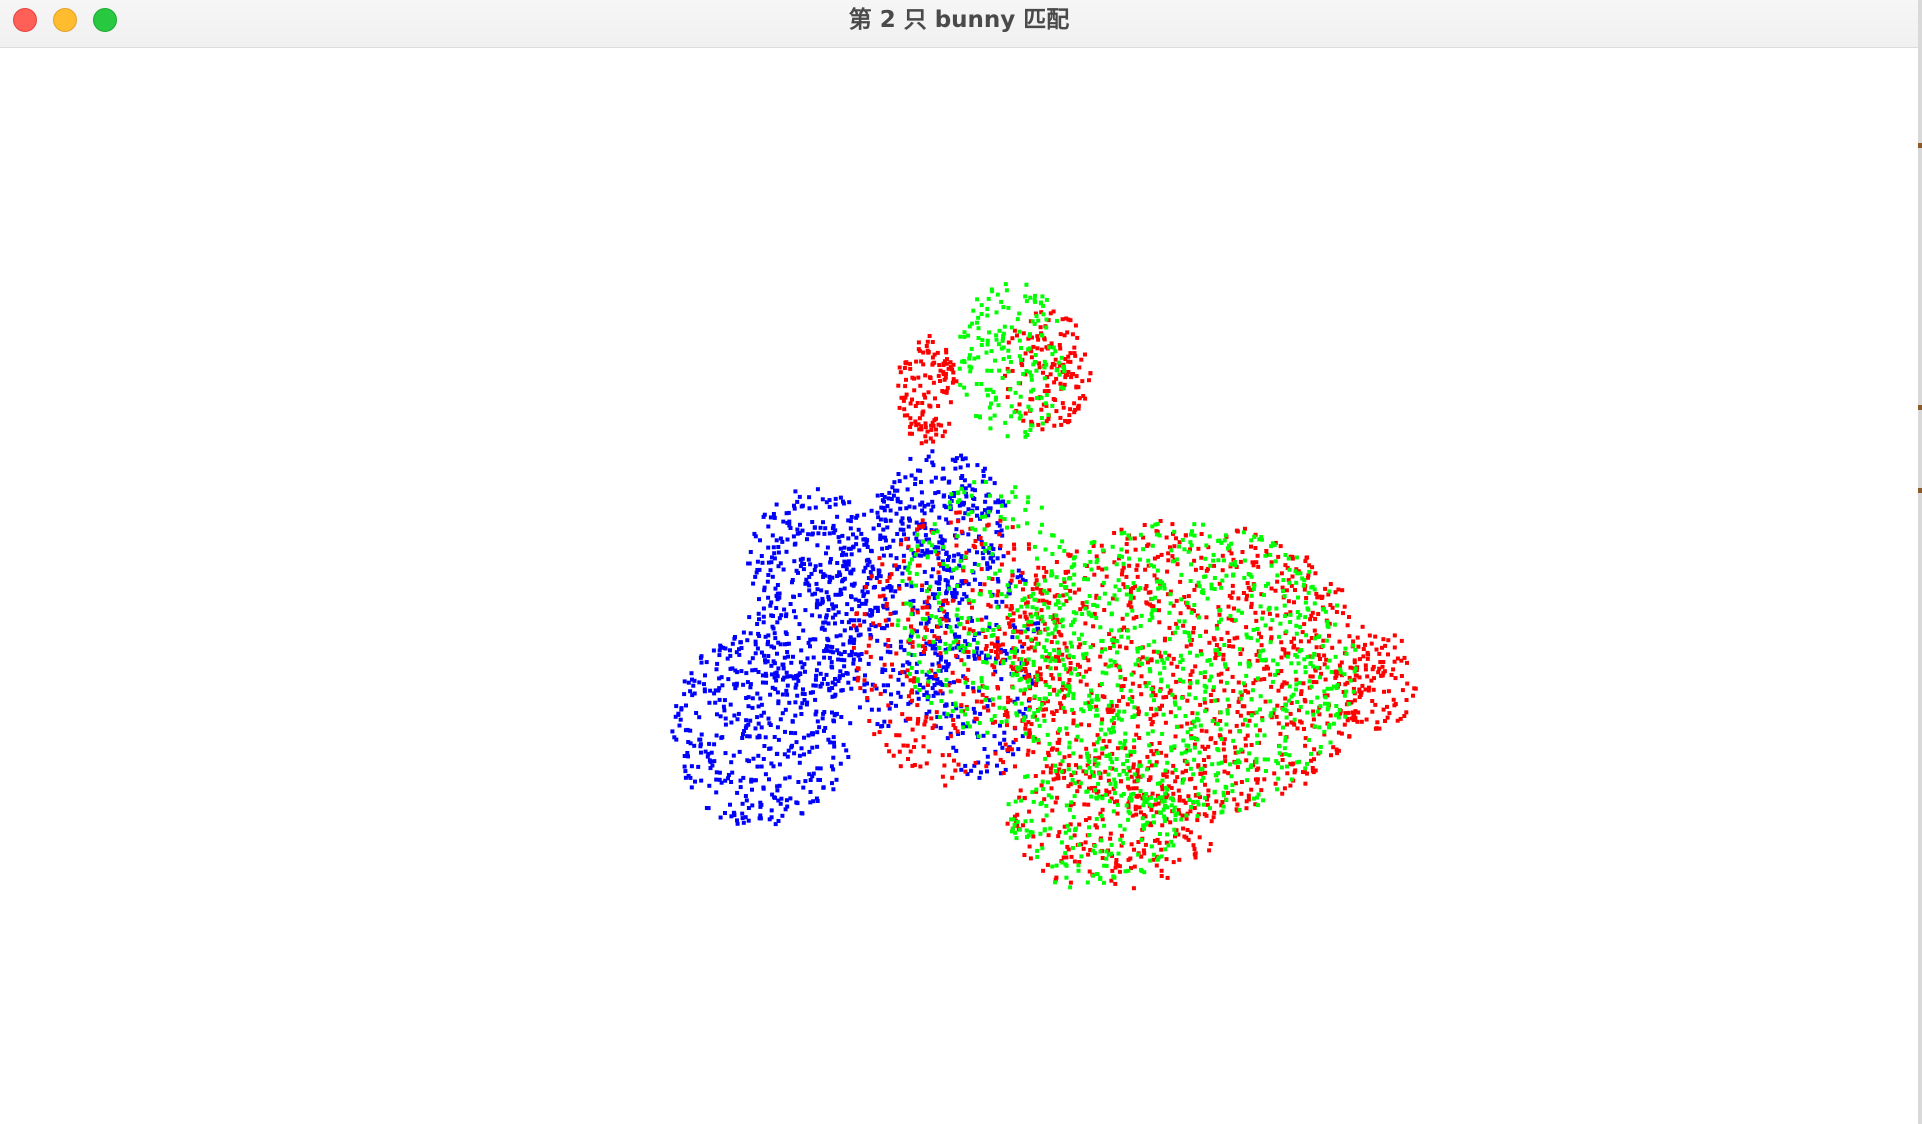 This screenshot has width=1922, height=1124. Describe the element at coordinates (25, 20) in the screenshot. I see `close-window-icon` at that location.